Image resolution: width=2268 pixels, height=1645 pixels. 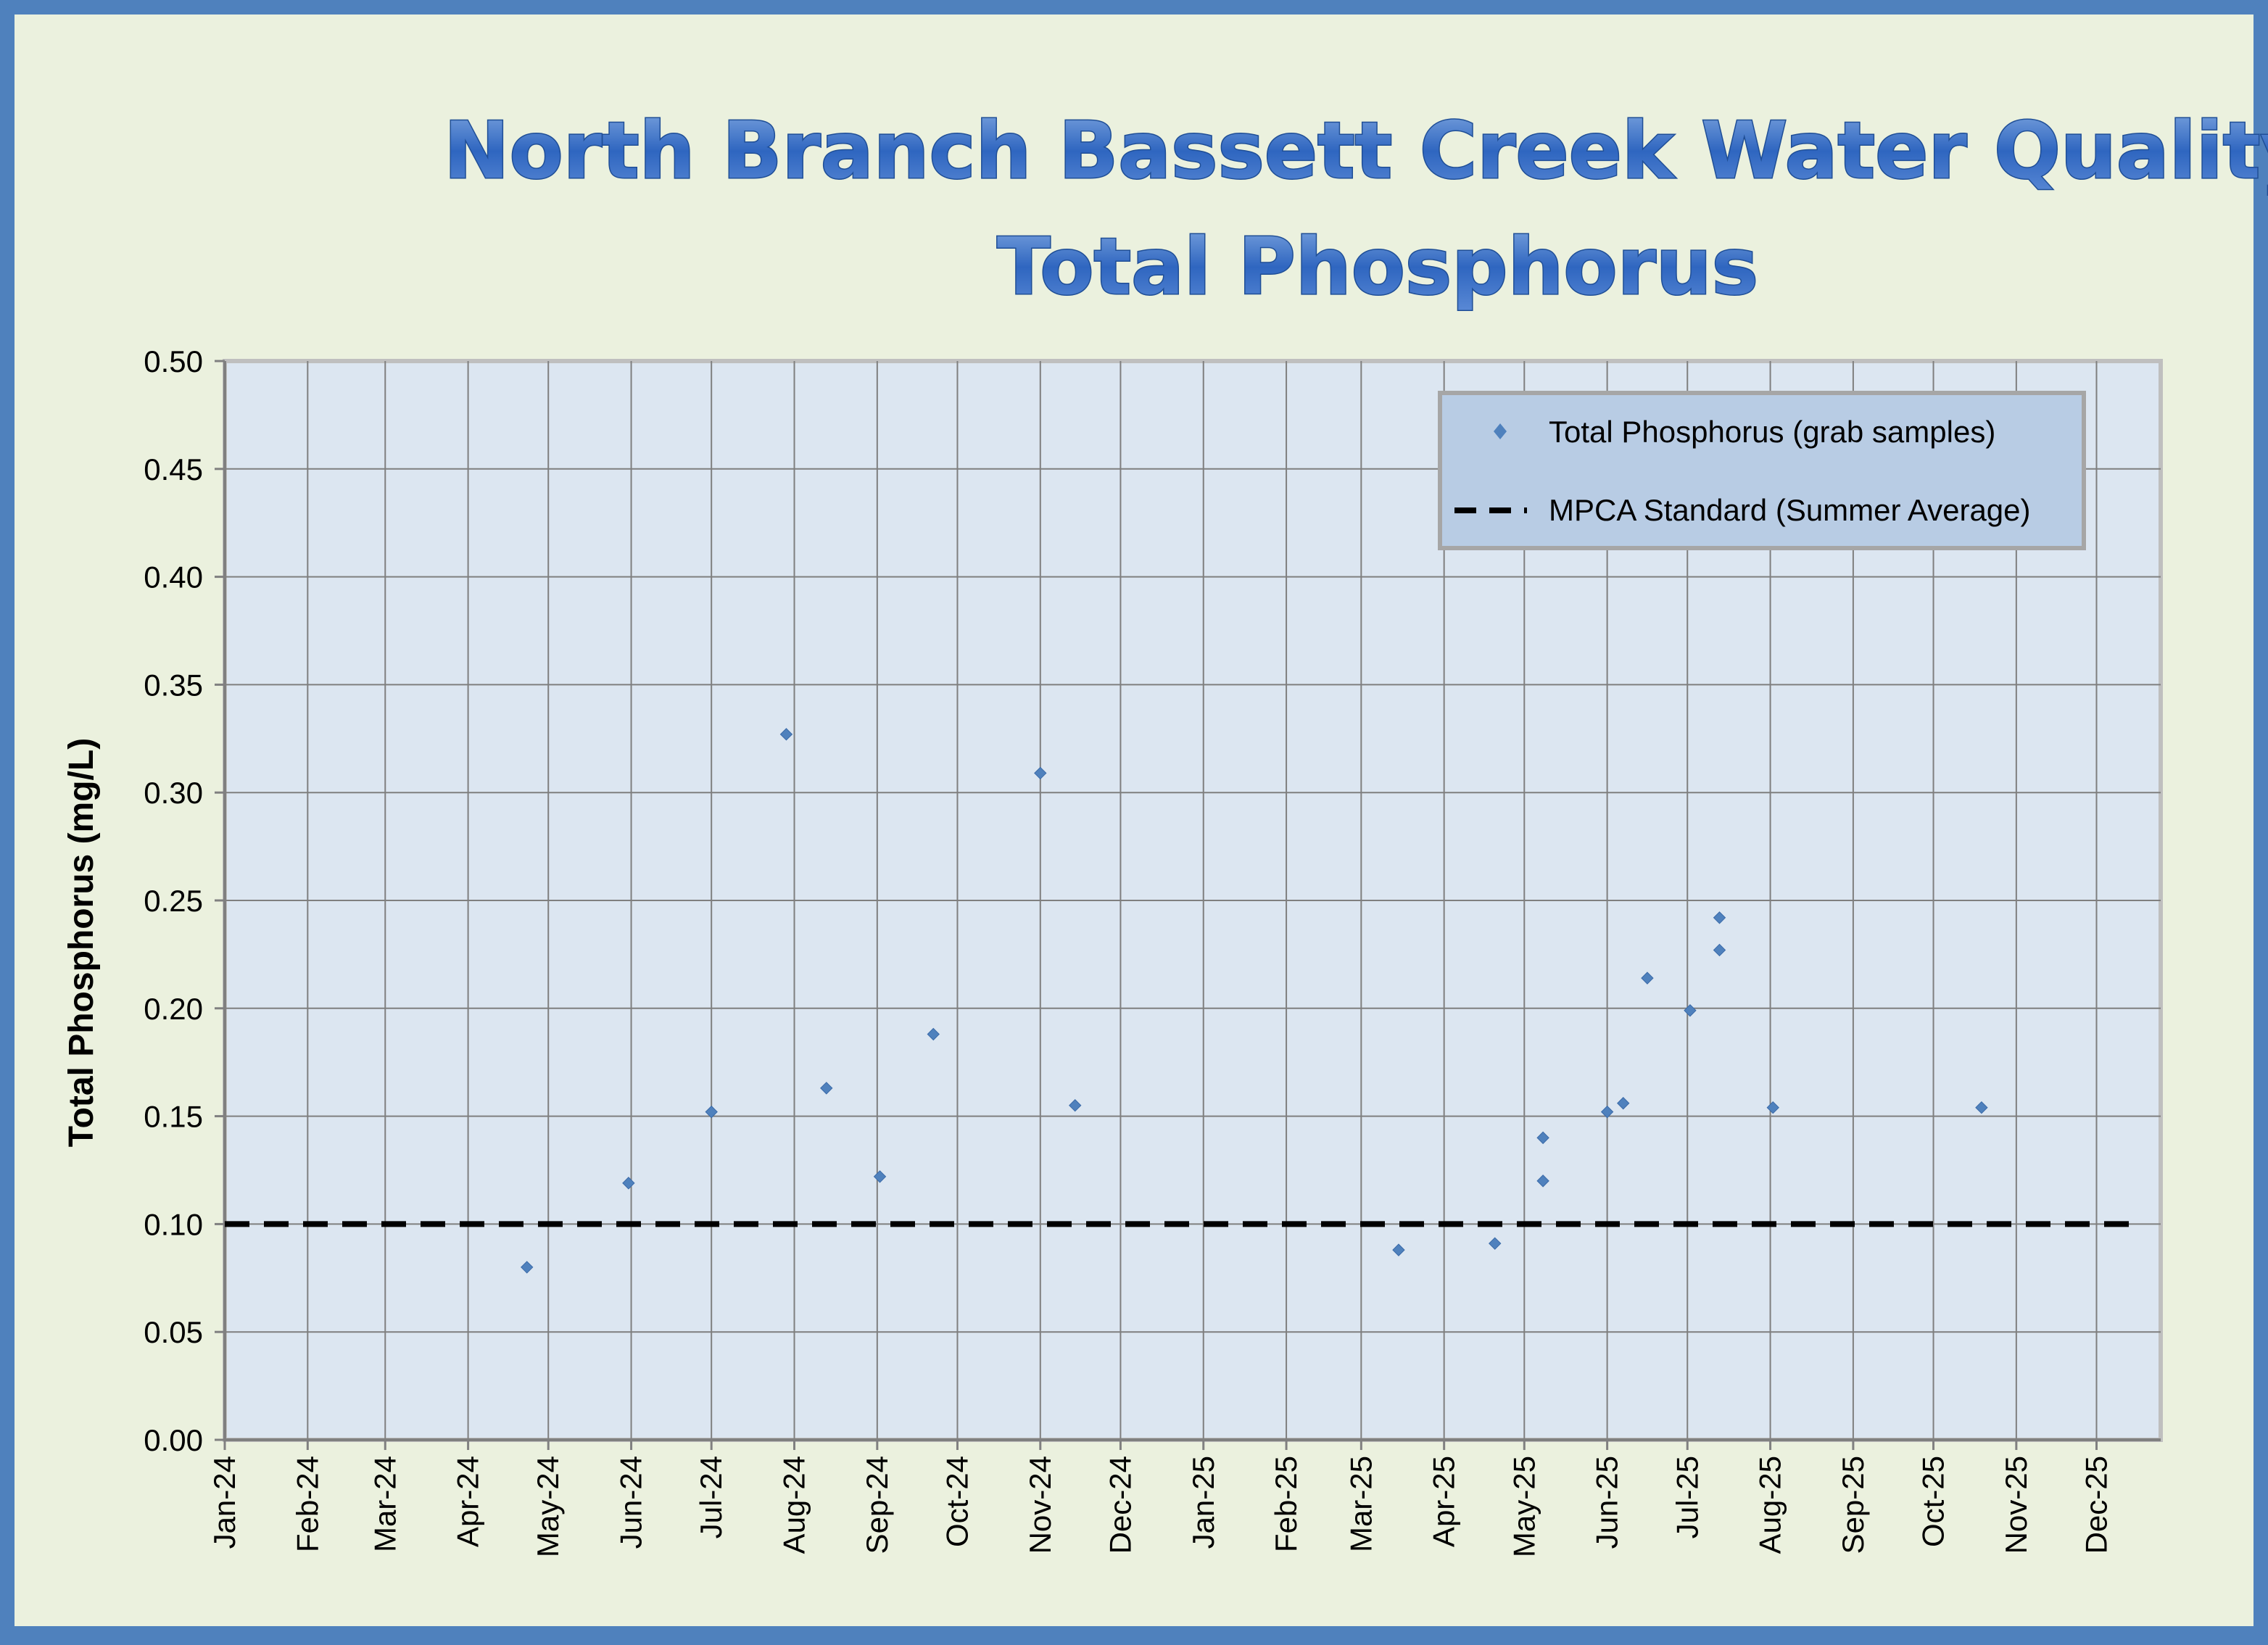 I want to click on legend-label-grab-samples: Total Phosphorus (grab samples), so click(x=1772, y=432).